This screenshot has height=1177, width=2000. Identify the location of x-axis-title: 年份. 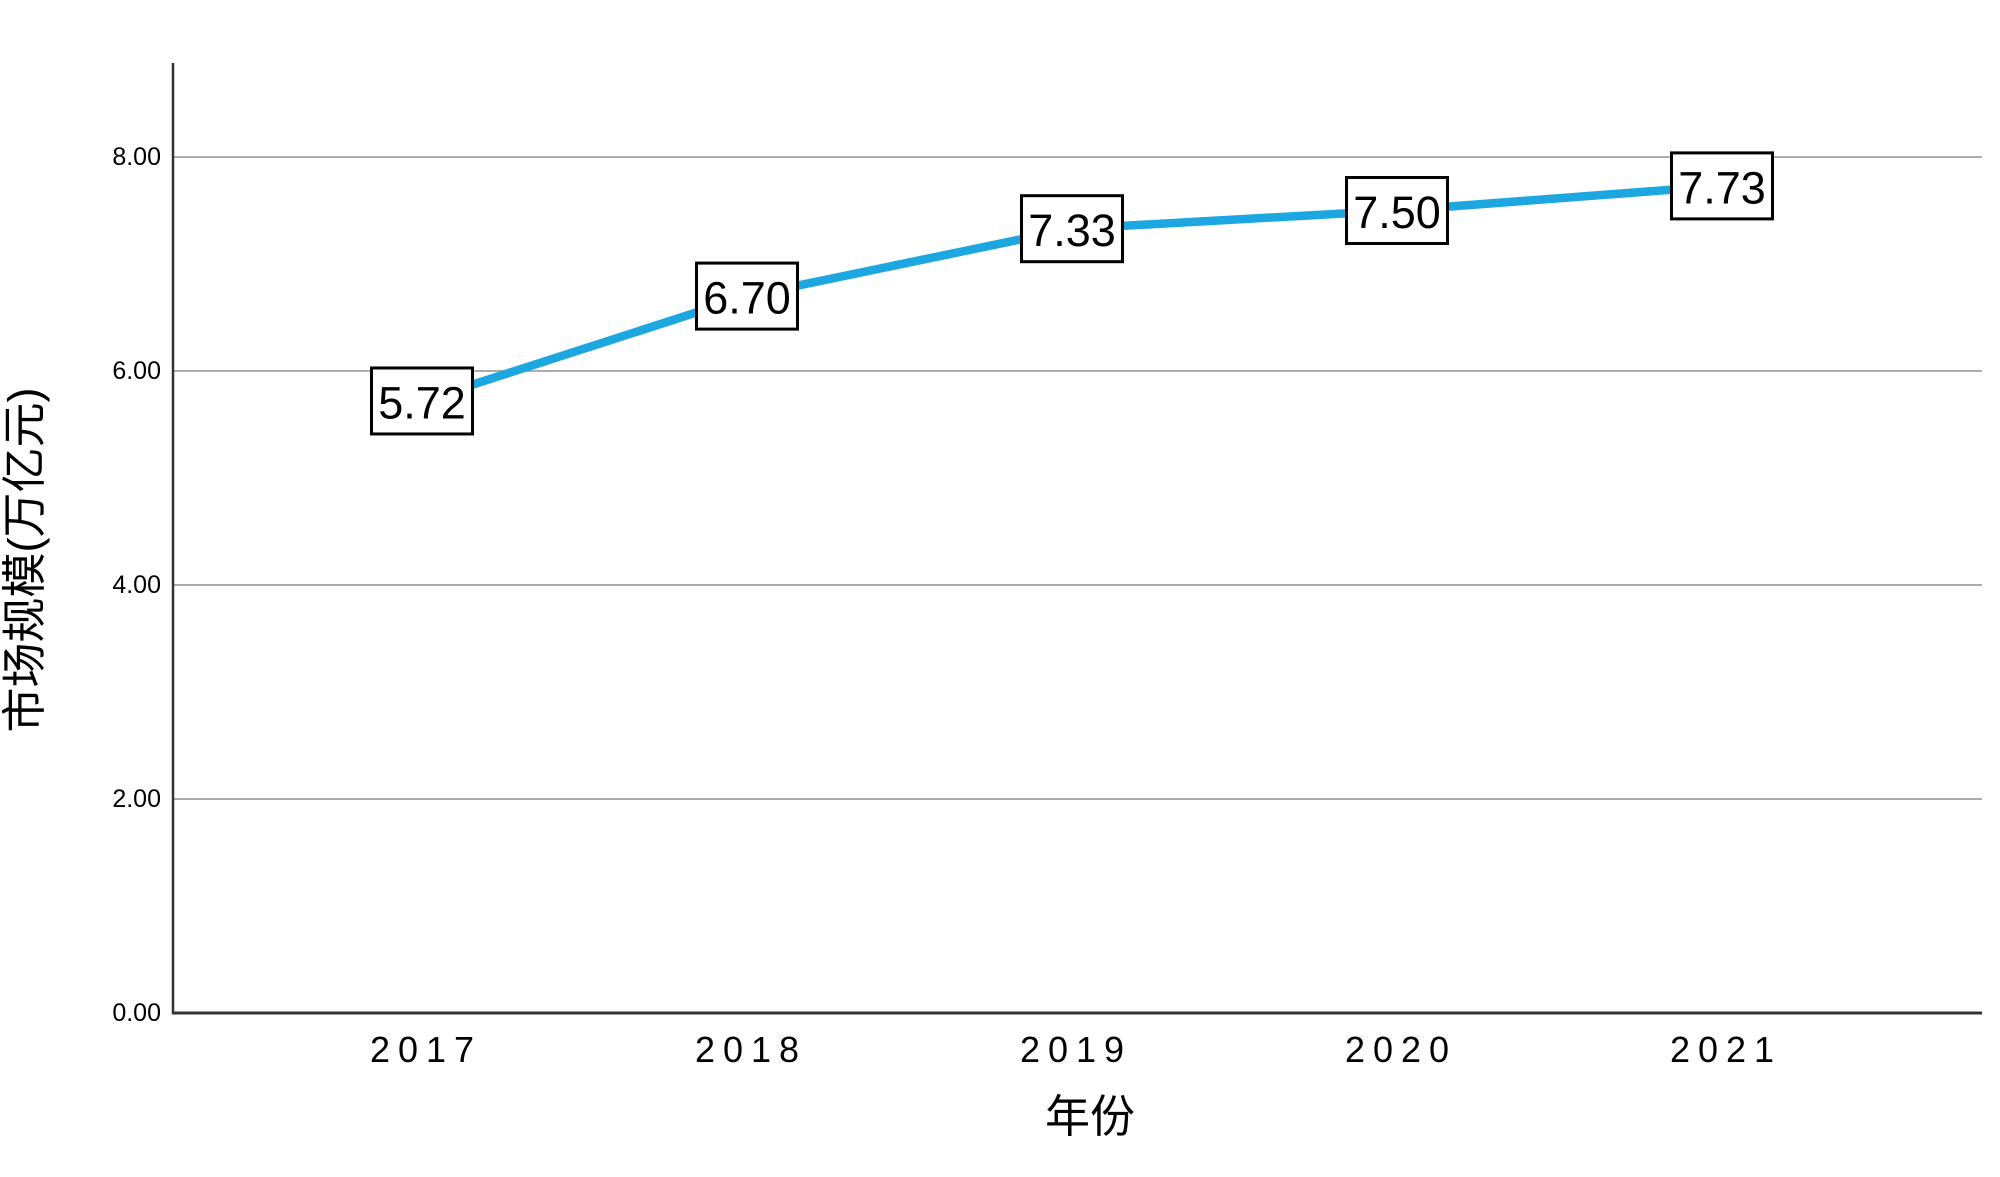
(1090, 1116).